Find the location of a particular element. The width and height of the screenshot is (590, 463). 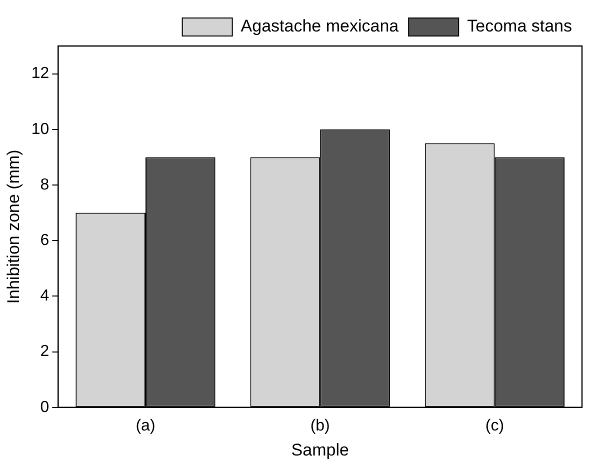

y-tick-label: 12 is located at coordinates (40, 73).